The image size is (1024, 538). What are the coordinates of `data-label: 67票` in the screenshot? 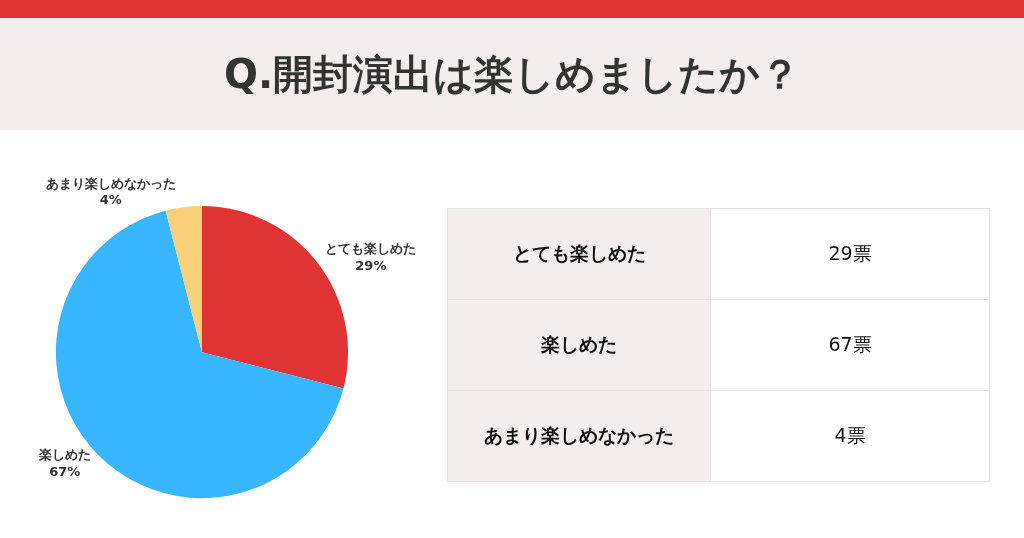 It's located at (850, 345).